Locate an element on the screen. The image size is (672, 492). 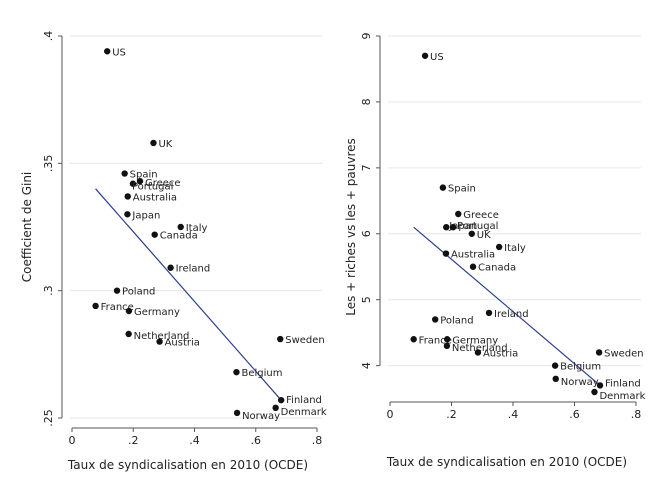
y-tick-label: 8 is located at coordinates (366, 101).